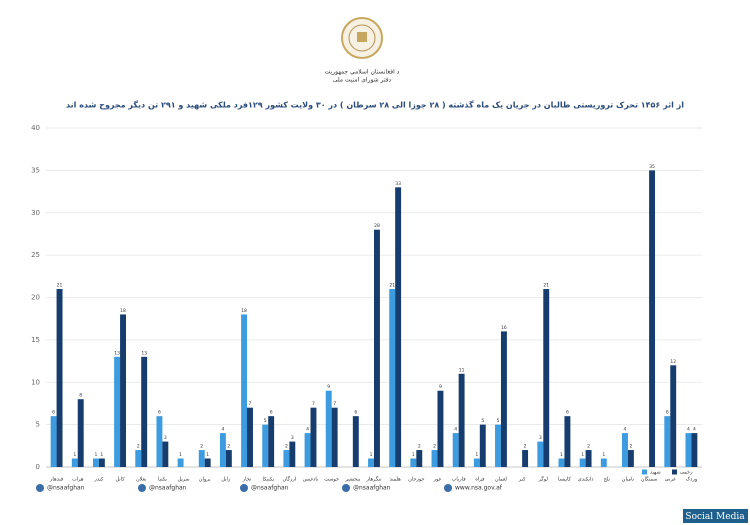 This screenshot has width=750, height=525. I want to click on x-tick-label: بادغیس, so click(311, 480).